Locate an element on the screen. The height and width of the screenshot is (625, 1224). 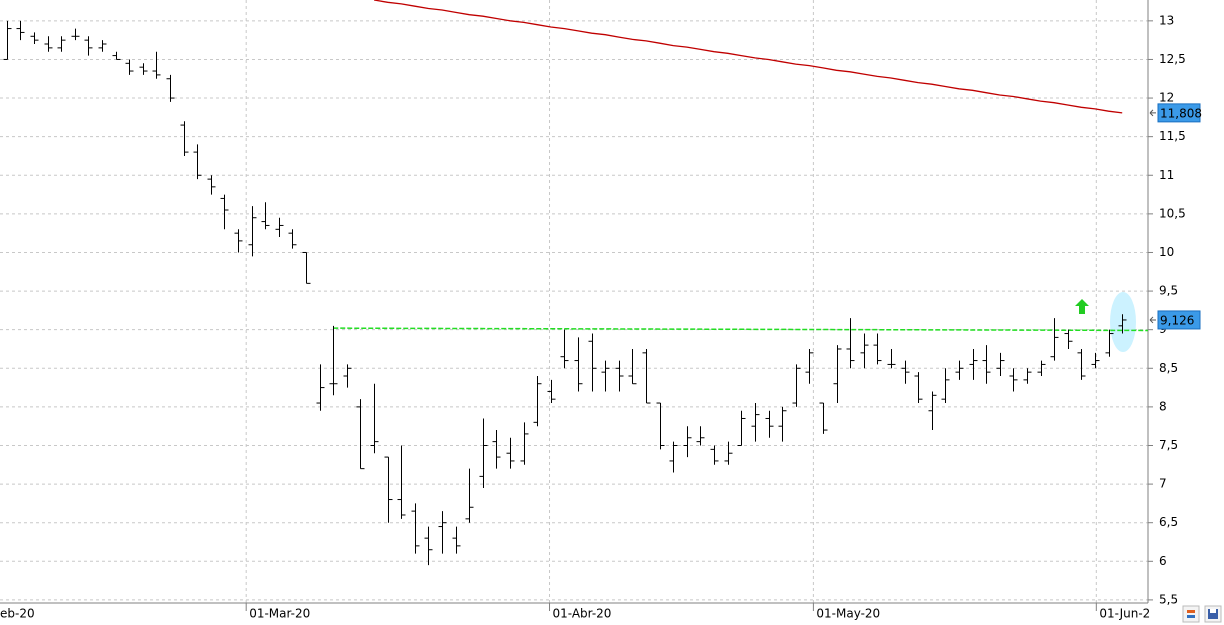
y-tick-label: 8 is located at coordinates (1163, 406).